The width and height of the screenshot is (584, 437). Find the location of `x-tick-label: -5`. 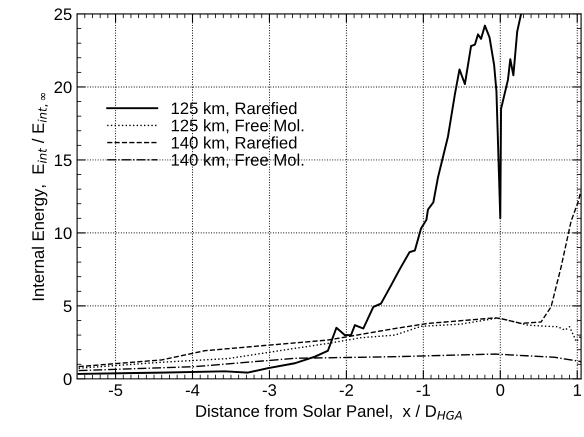

x-tick-label: -5 is located at coordinates (115, 390).